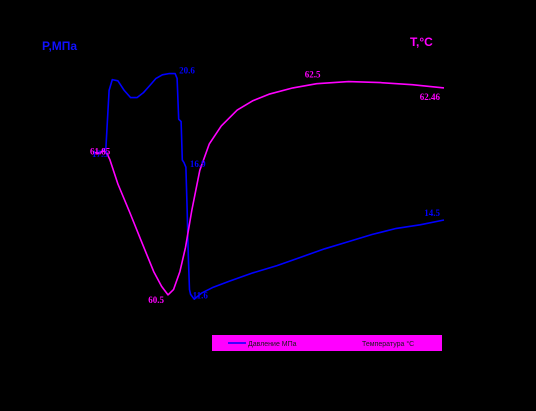 The image size is (536, 411). Describe the element at coordinates (198, 164) in the screenshot. I see `data-label-pressure: 16.9` at that location.